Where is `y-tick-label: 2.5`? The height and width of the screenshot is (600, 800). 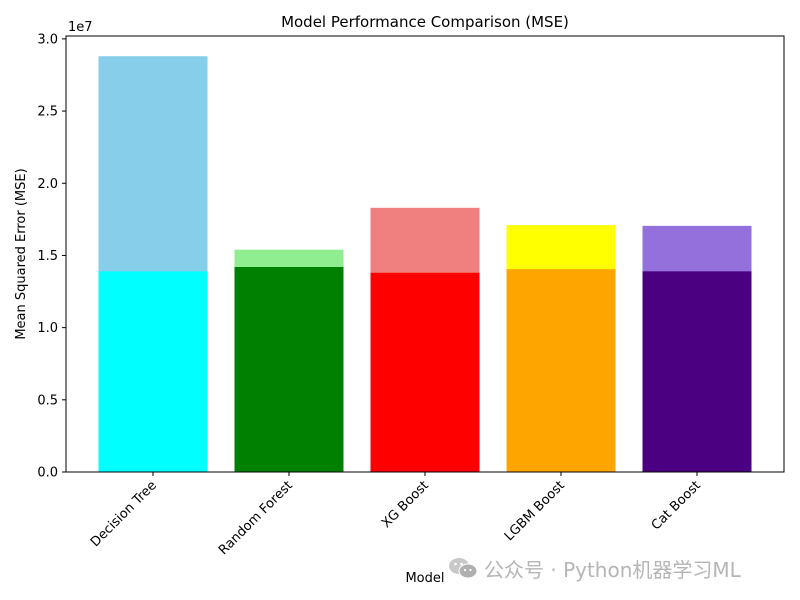
y-tick-label: 2.5 is located at coordinates (47, 112).